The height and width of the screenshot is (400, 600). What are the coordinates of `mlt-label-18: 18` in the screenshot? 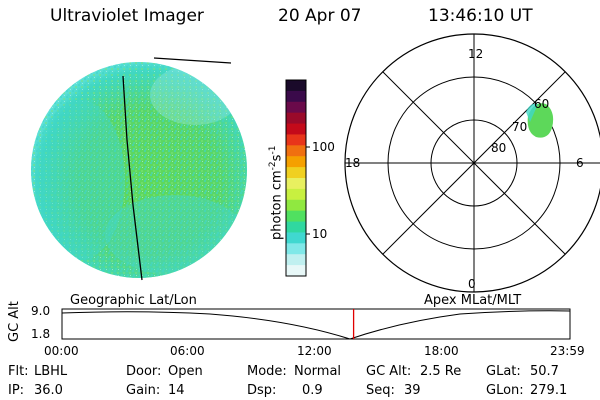 It's located at (353, 163).